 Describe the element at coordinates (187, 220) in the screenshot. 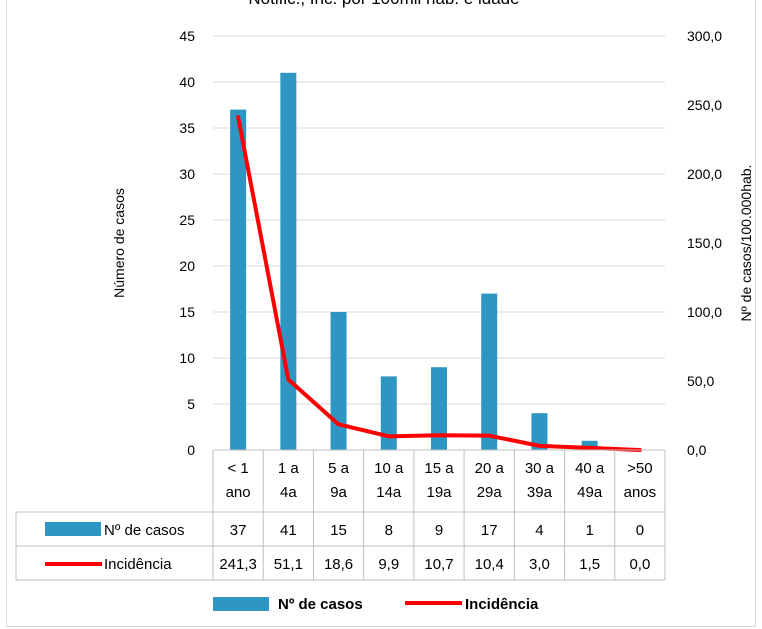

I see `y-tick-label: 25` at that location.